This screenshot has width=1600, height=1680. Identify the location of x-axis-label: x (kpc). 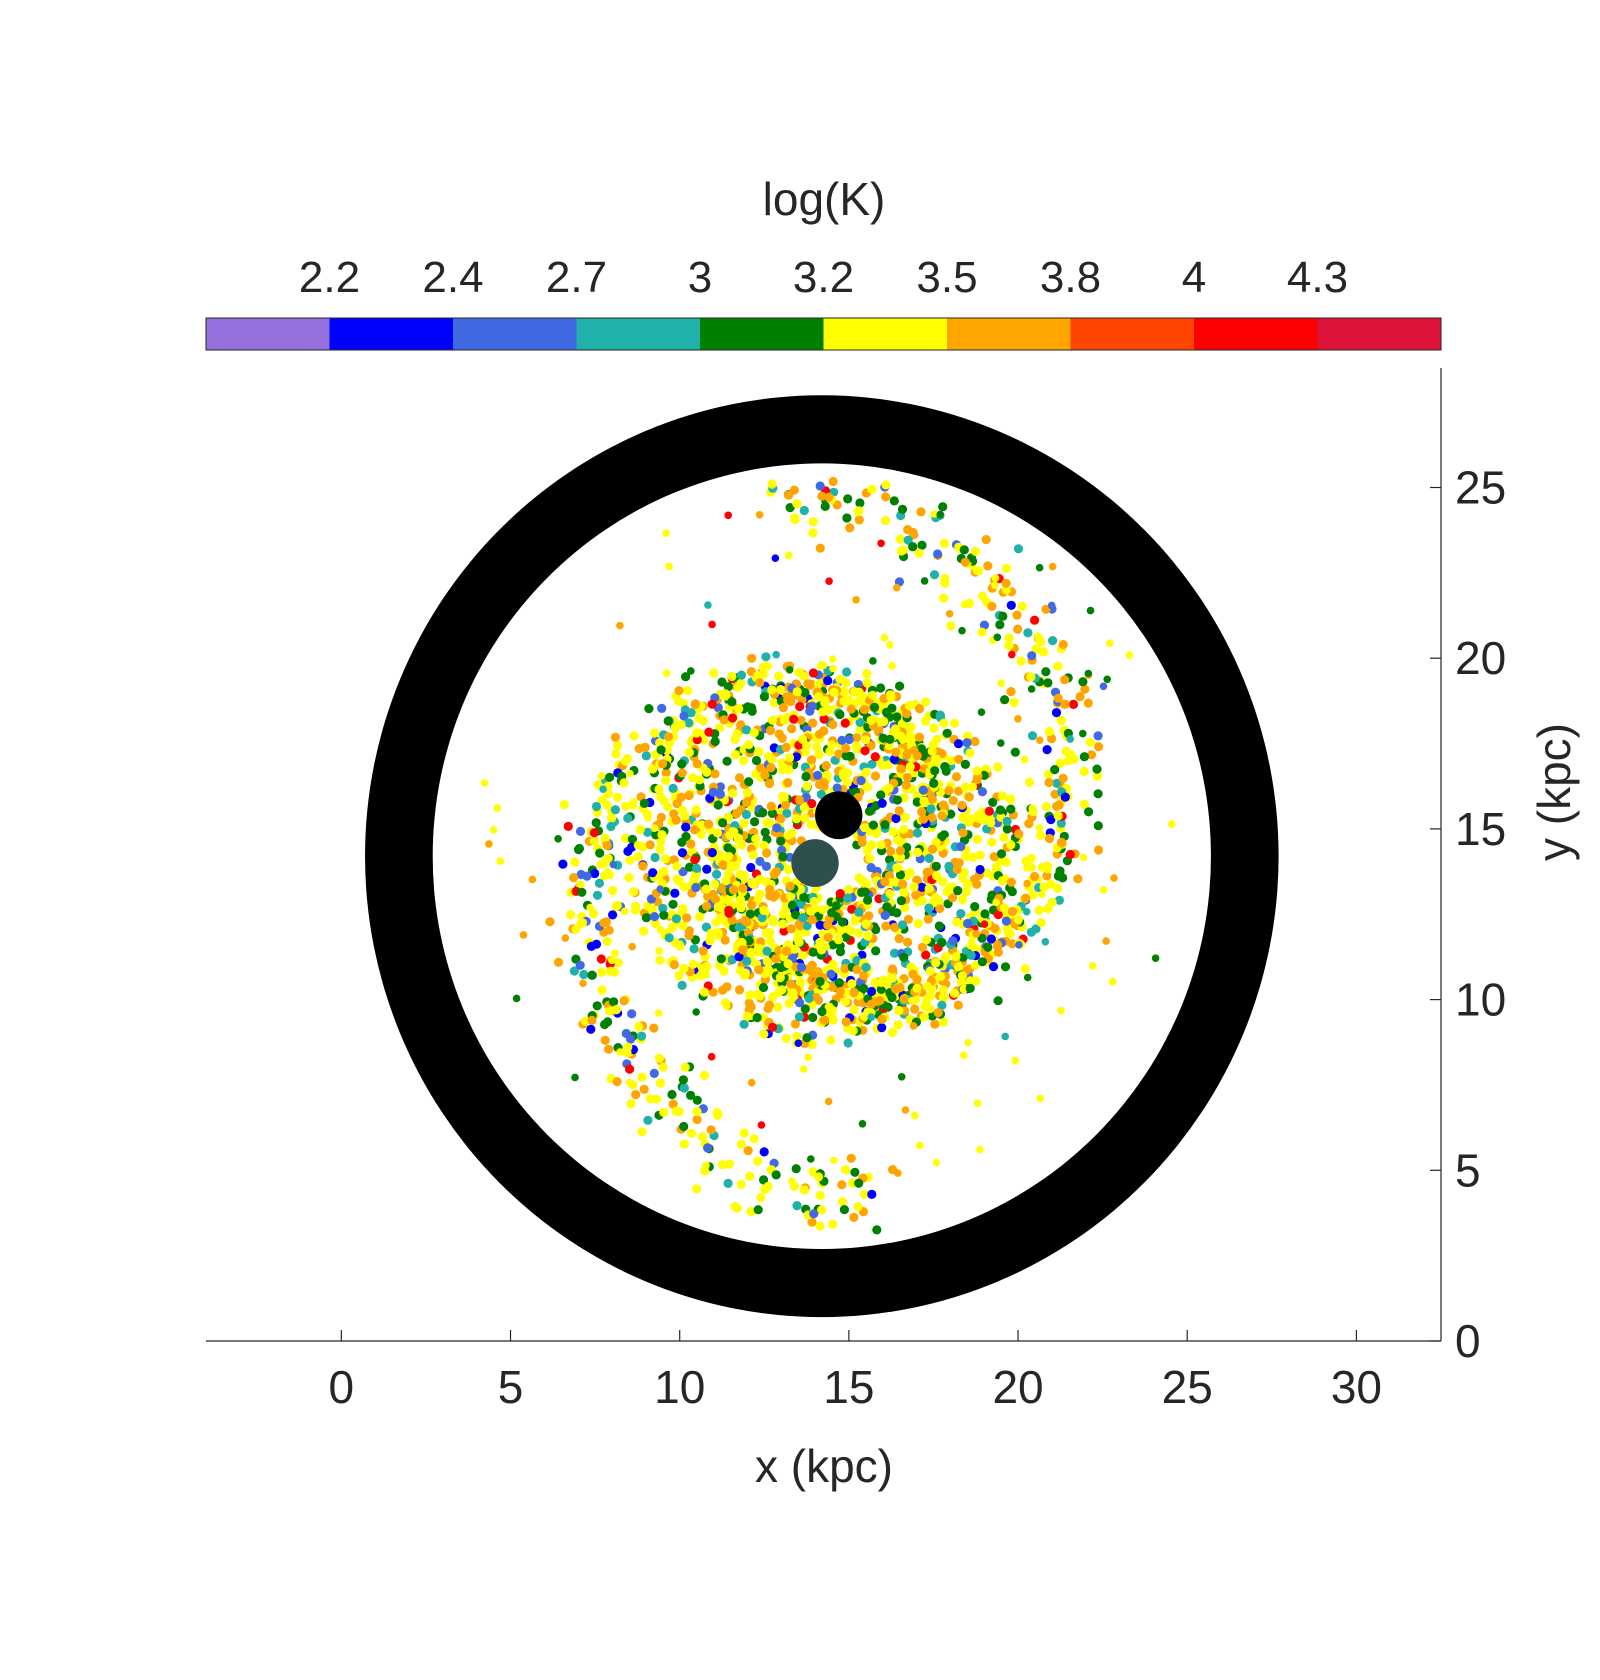
(824, 1466).